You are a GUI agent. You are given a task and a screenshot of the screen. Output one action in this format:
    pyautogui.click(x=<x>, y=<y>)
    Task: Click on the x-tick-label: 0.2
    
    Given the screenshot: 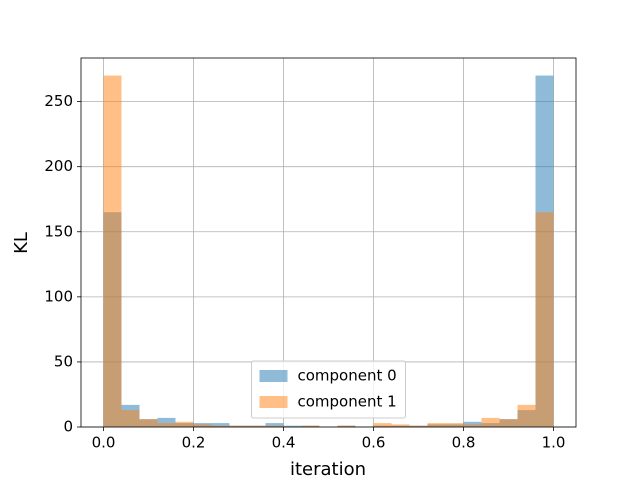 What is the action you would take?
    pyautogui.click(x=194, y=443)
    